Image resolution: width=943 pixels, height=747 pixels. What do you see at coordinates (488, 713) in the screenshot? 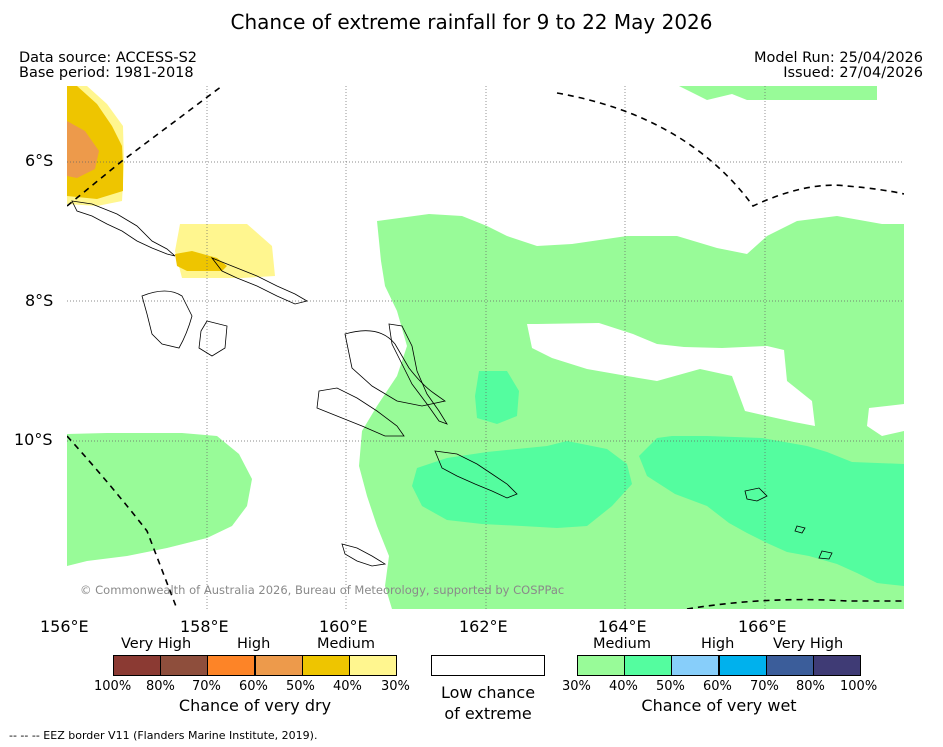
I see `low-chance-caption-line2: of extreme` at bounding box center [488, 713].